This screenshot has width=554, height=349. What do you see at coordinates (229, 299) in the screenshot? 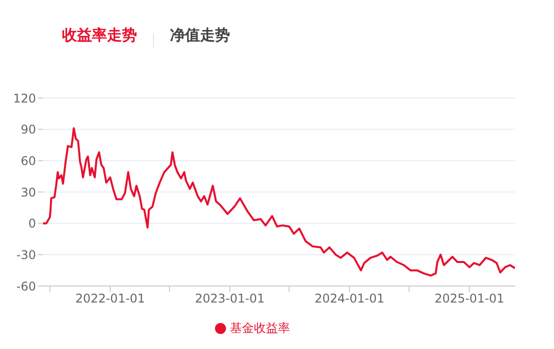
I see `x-tick-label: 2023-01-01` at bounding box center [229, 299].